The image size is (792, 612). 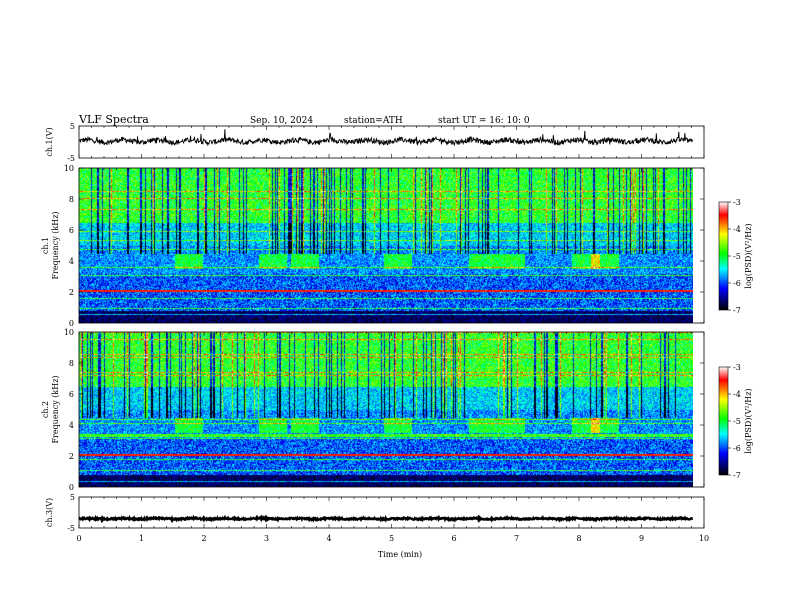 I want to click on ch3-waveform-panel: 5 -5 ch.3(V), so click(x=375, y=513).